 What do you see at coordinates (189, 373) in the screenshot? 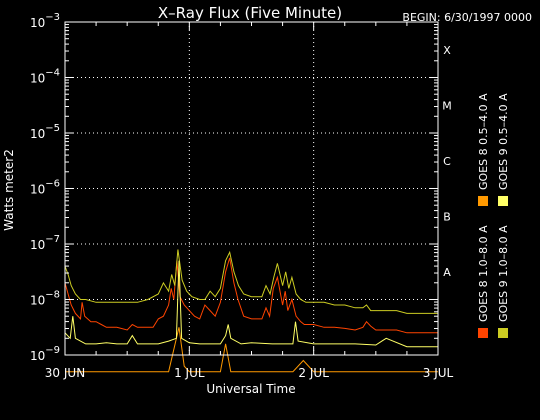
I see `x-tick-label: 1 JUL` at bounding box center [189, 373].